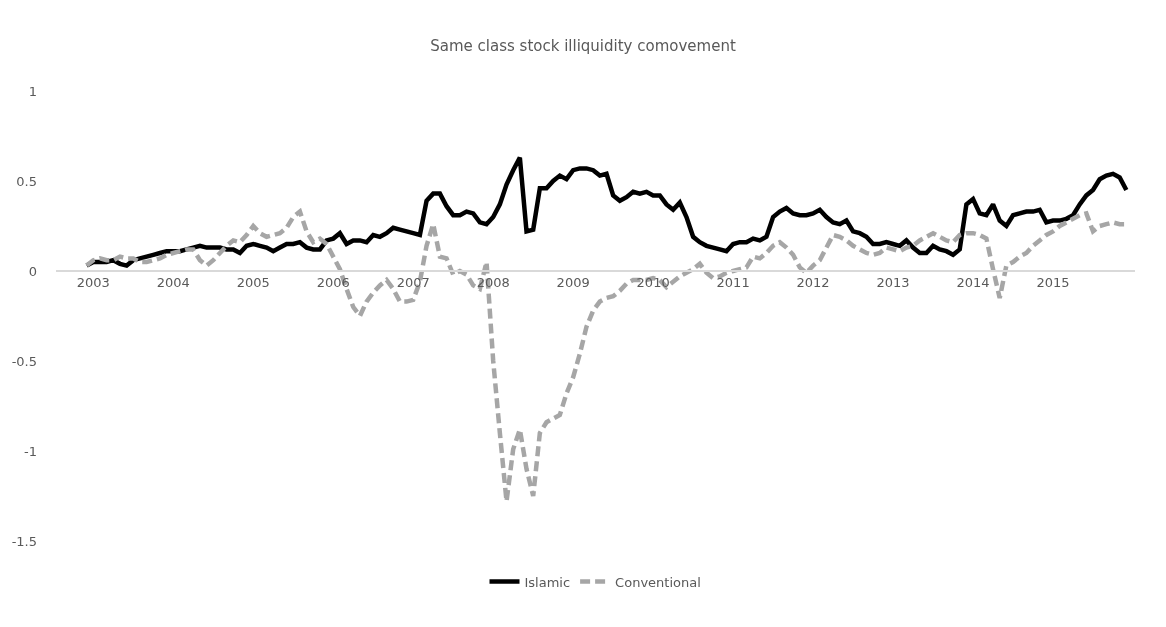 Image resolution: width=1166 pixels, height=627 pixels. What do you see at coordinates (583, 46) in the screenshot?
I see `chart-title: Same class stock illiquidity comovement` at bounding box center [583, 46].